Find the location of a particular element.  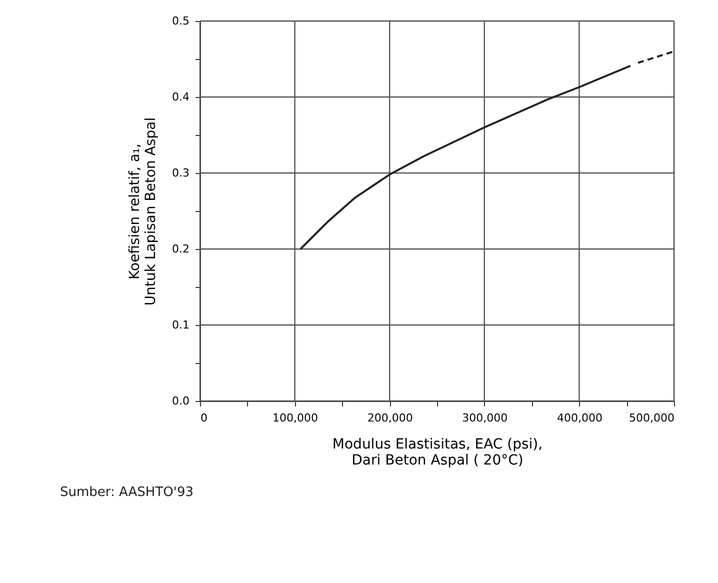

y-tick-label: 0.5 is located at coordinates (181, 21).